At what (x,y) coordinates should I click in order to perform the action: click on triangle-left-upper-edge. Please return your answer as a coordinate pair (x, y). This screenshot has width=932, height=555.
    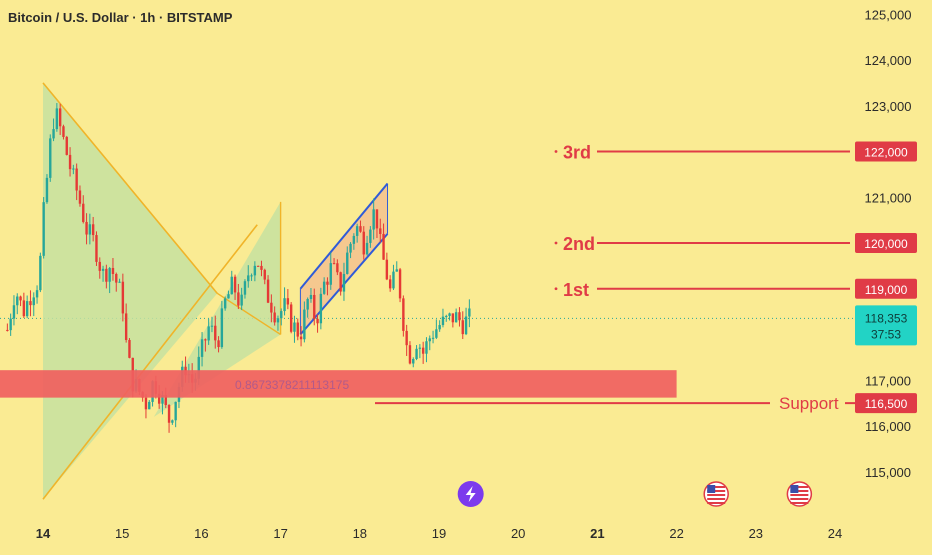
    Looking at the image, I should click on (130, 188).